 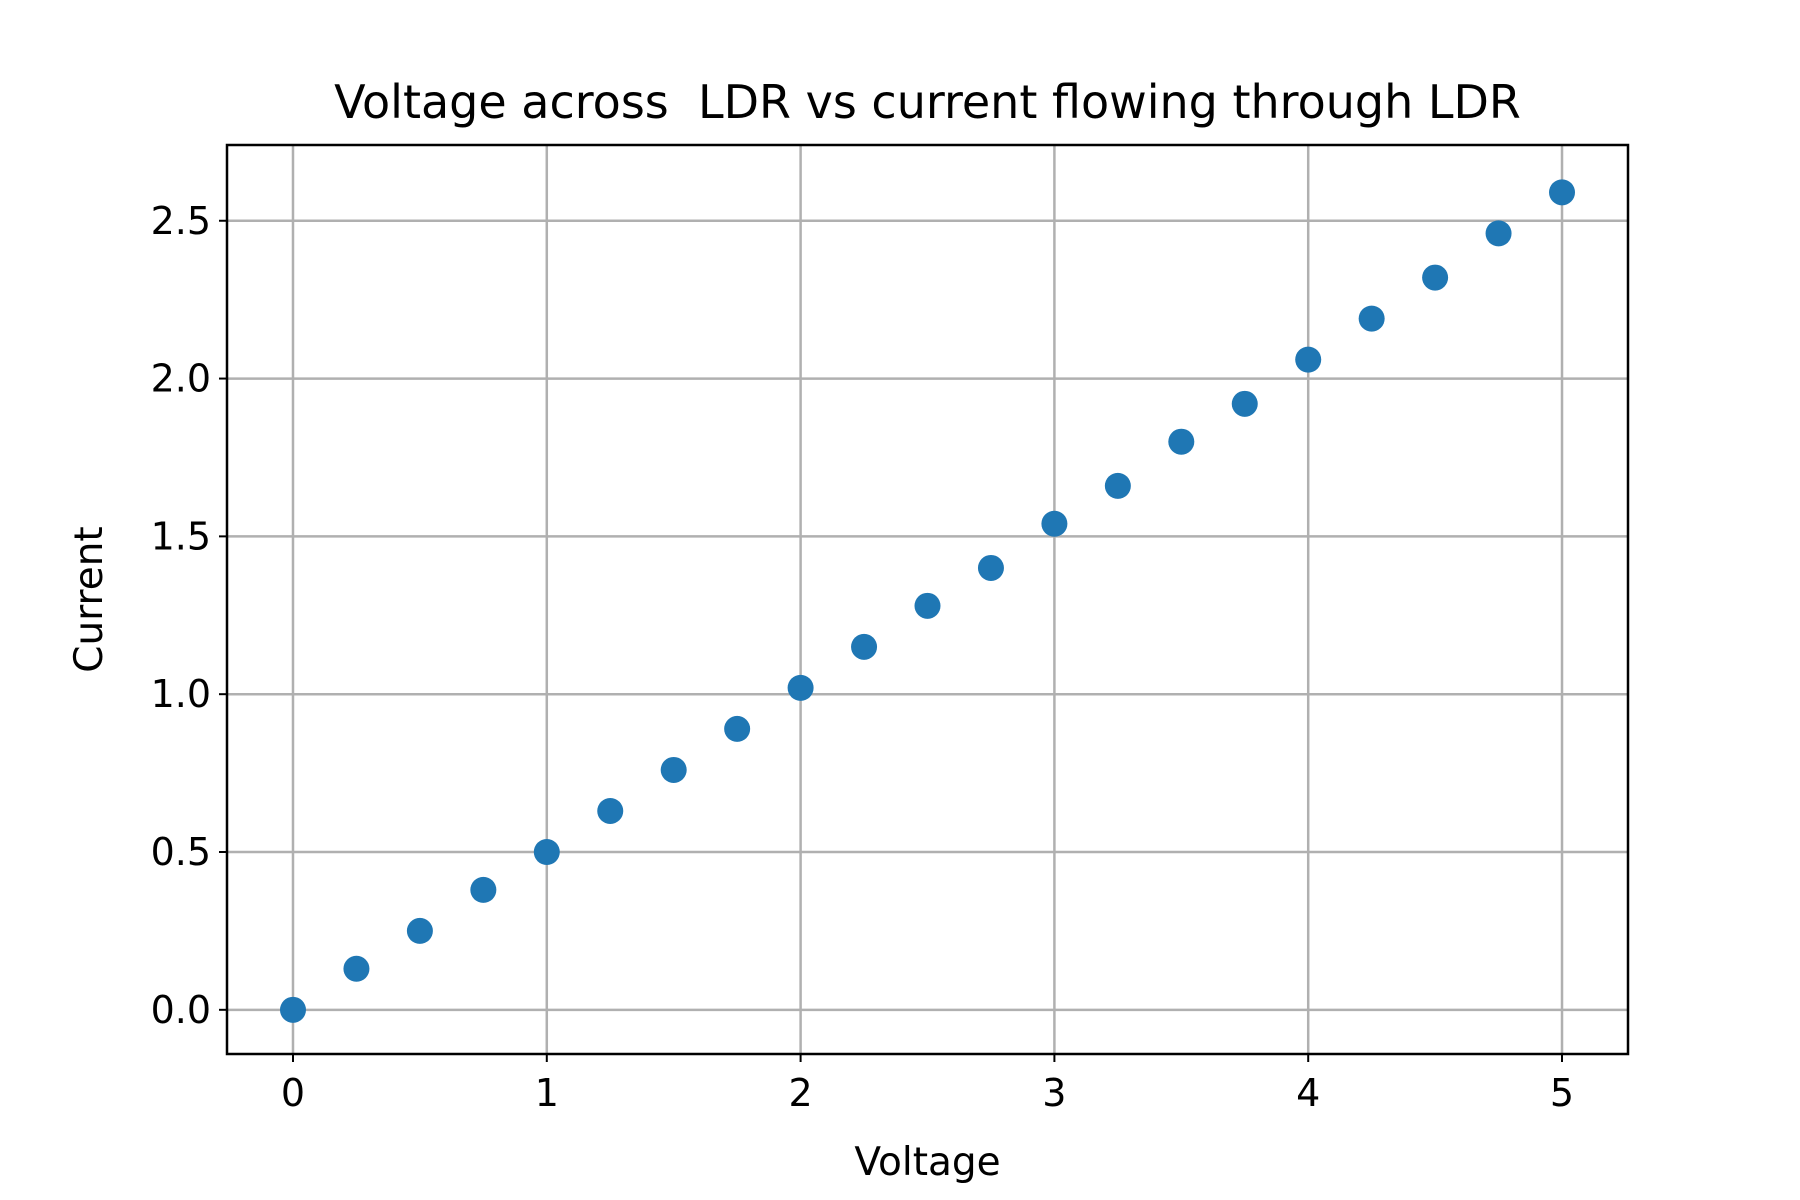 What do you see at coordinates (1308, 1093) in the screenshot?
I see `x-tick-label: 4` at bounding box center [1308, 1093].